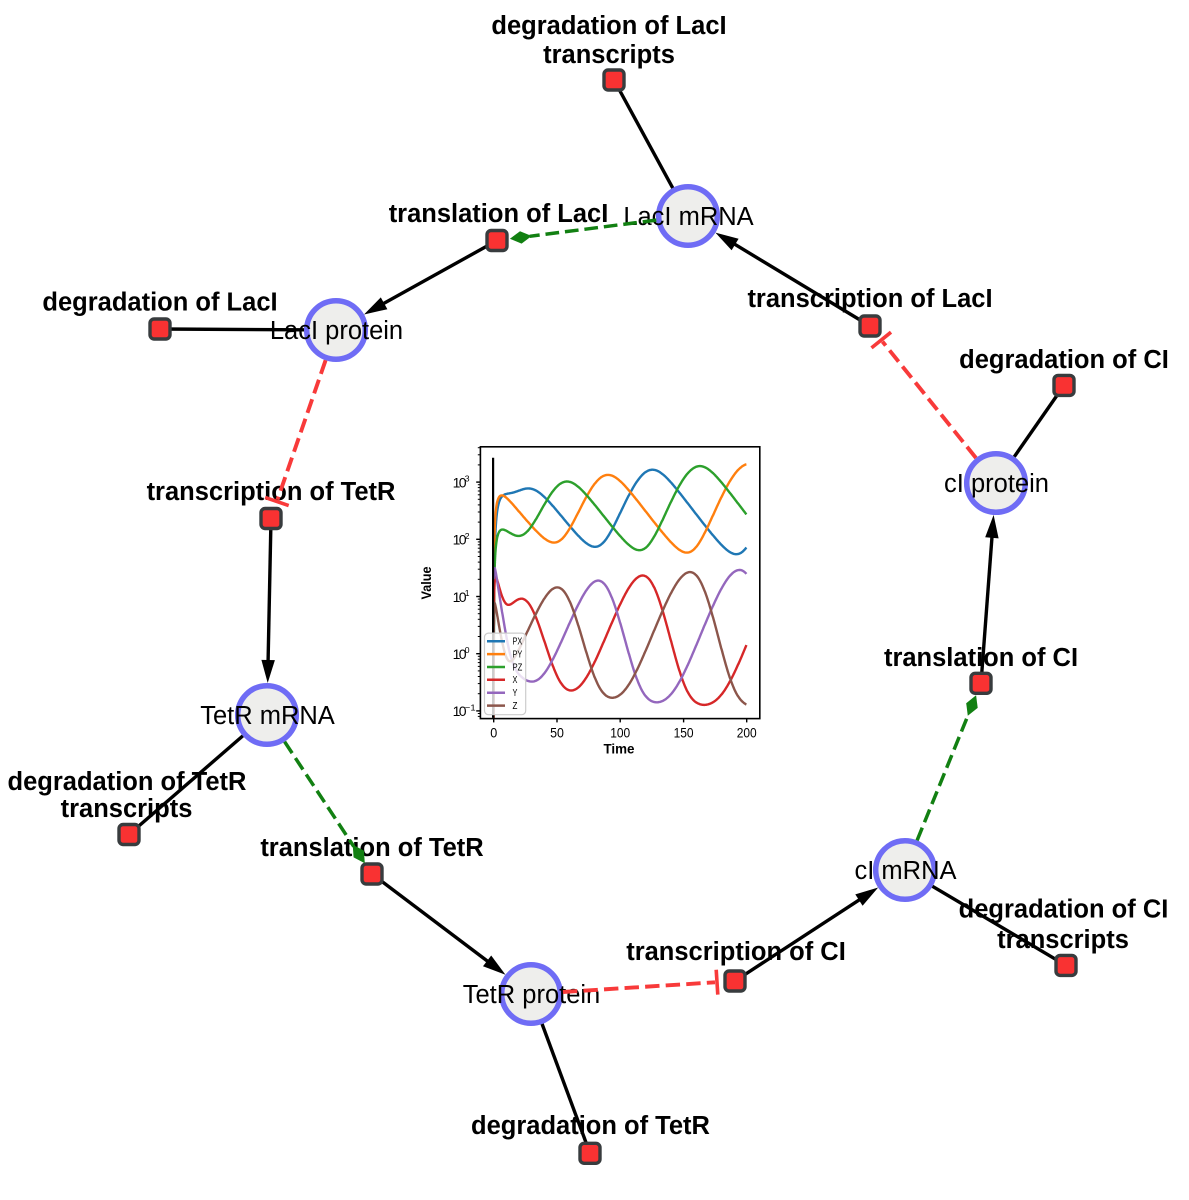  What do you see at coordinates (869, 299) in the screenshot?
I see `svg-text: transcription of LacI` at bounding box center [869, 299].